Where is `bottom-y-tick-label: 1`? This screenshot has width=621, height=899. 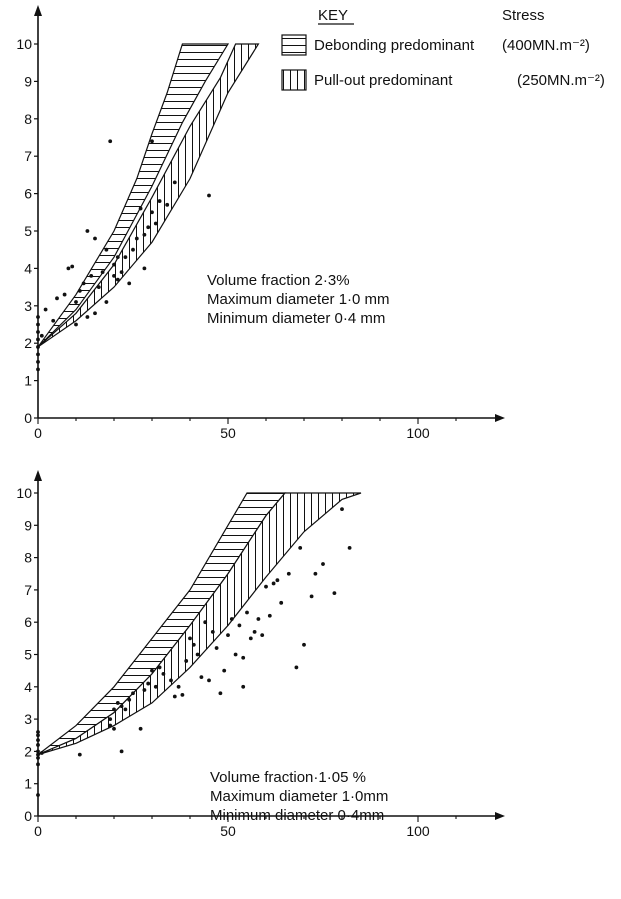 bottom-y-tick-label: 1 is located at coordinates (28, 784).